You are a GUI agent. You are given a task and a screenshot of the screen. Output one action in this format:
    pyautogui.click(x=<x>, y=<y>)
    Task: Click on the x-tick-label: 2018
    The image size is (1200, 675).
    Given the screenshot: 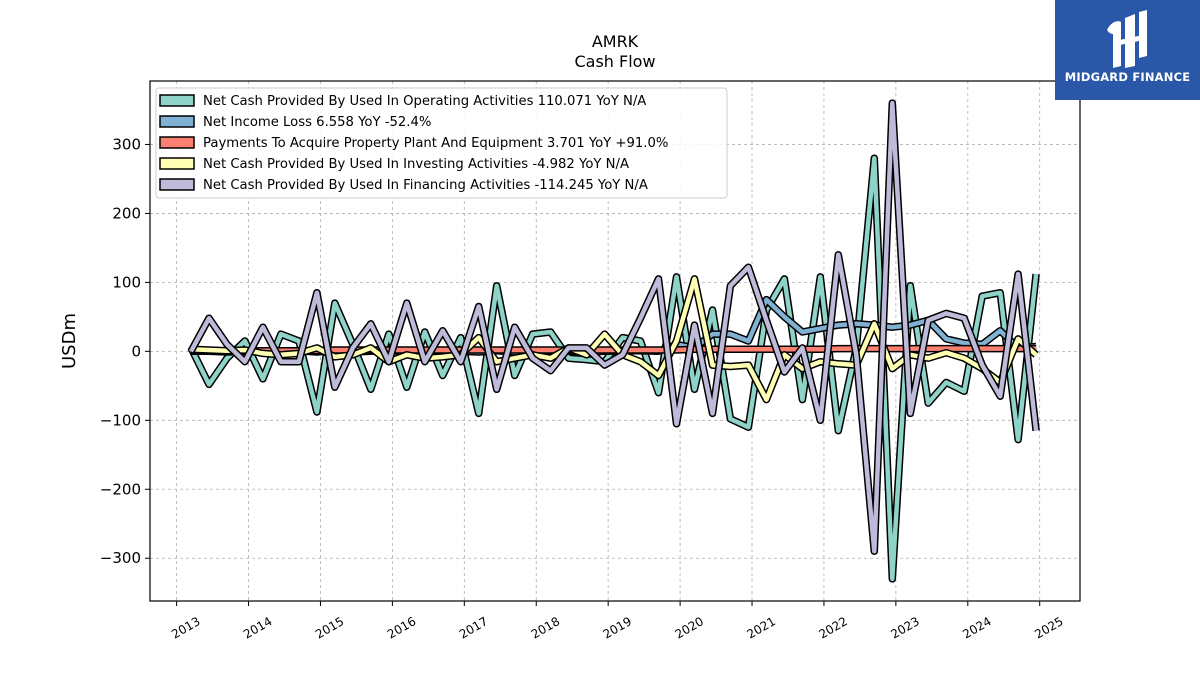 What is the action you would take?
    pyautogui.click(x=545, y=627)
    